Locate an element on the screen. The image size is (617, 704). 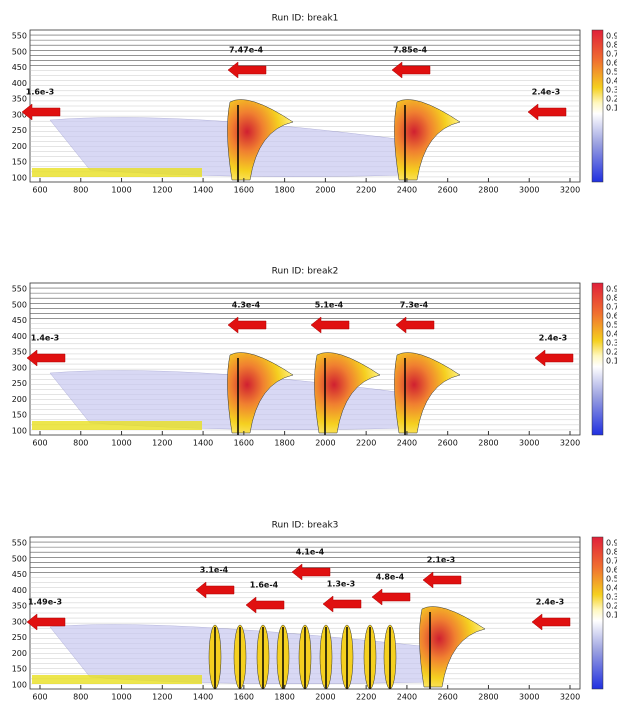
arrow-label: 7.47e-4 is located at coordinates (246, 50).